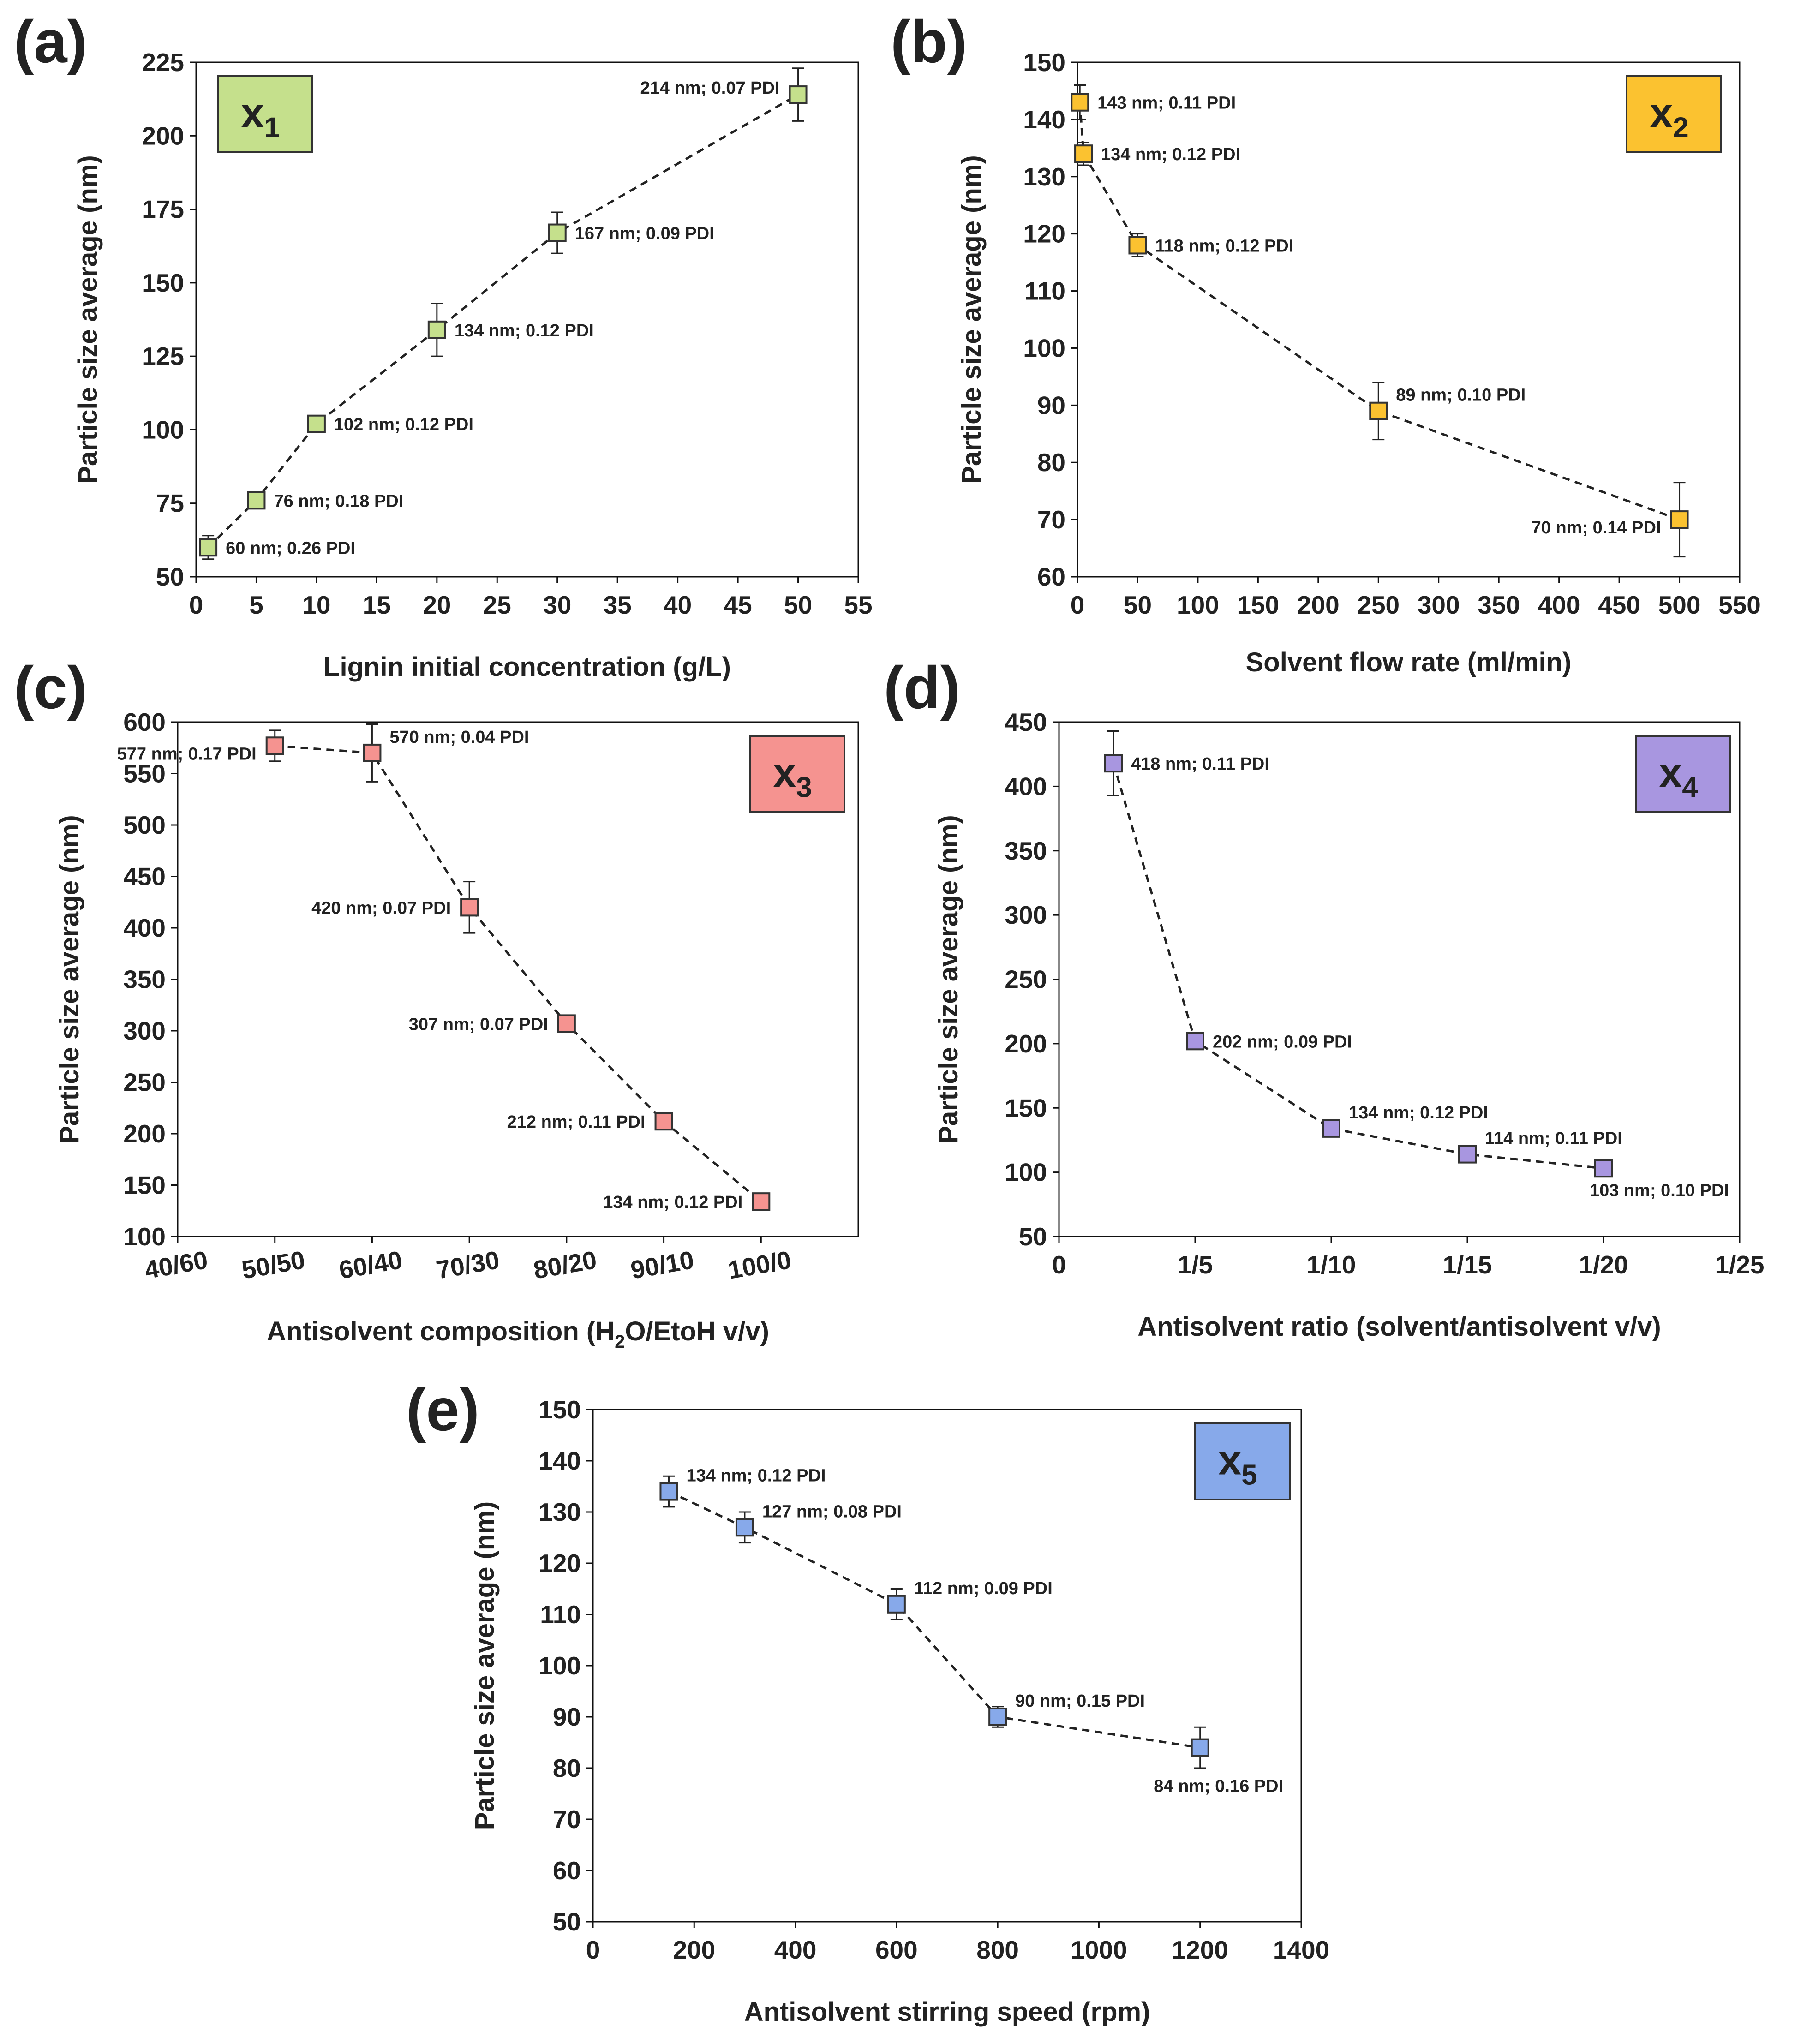 Image resolution: width=1795 pixels, height=2044 pixels. I want to click on x-axis-label: Antisolvent composition (H2O/EtoH v/v), so click(518, 1334).